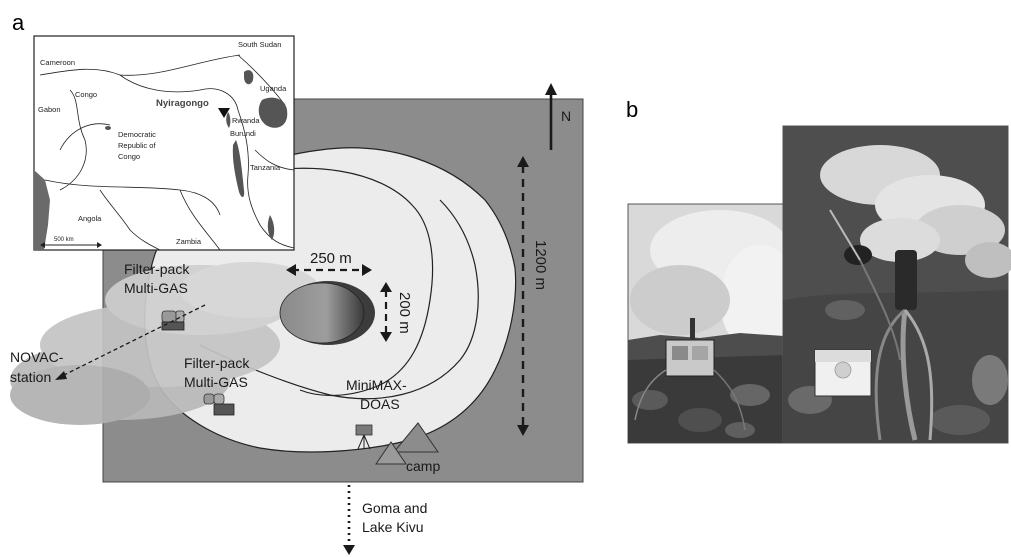  What do you see at coordinates (30, 377) in the screenshot?
I see `novac-label-2: station` at bounding box center [30, 377].